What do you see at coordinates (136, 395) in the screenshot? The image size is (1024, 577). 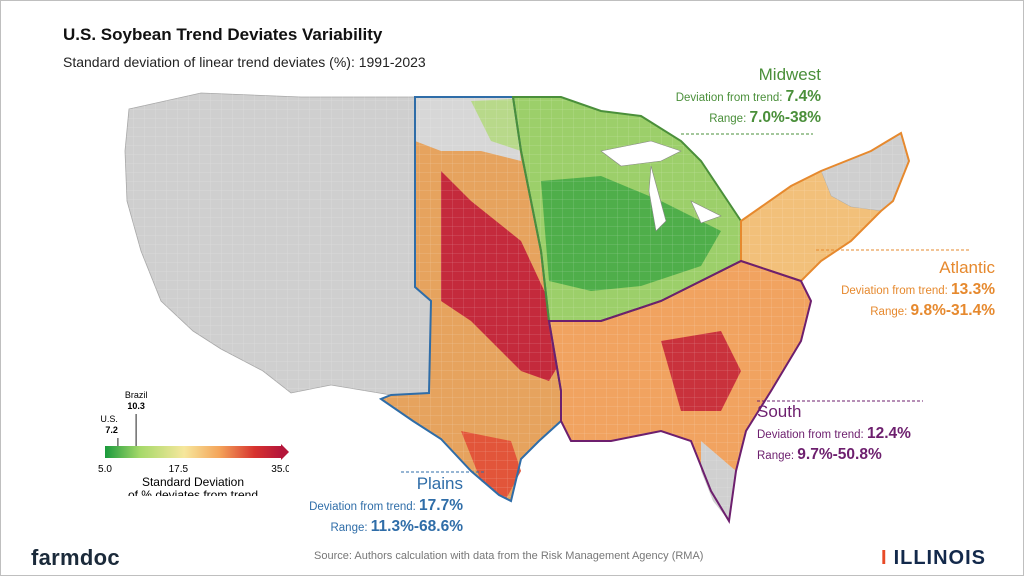 I see `legend-marker-name: Brazil` at bounding box center [136, 395].